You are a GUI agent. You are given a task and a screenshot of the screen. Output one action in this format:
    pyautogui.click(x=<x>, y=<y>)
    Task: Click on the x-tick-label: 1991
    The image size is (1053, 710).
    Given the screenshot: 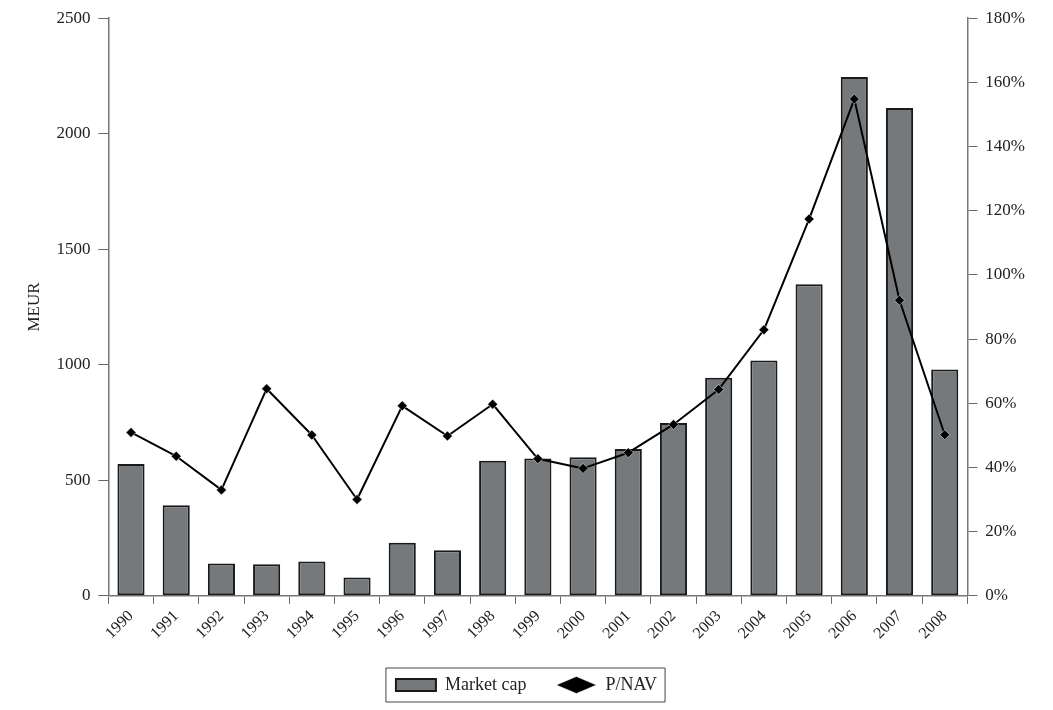 What is the action you would take?
    pyautogui.click(x=164, y=624)
    